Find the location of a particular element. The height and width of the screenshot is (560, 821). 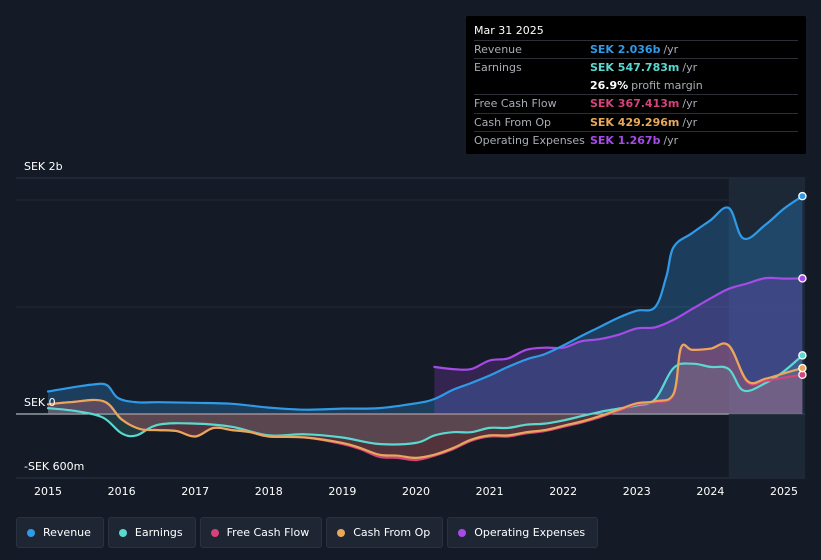

legend-item-operating-expenses: Operating Expenses is located at coordinates (523, 532).